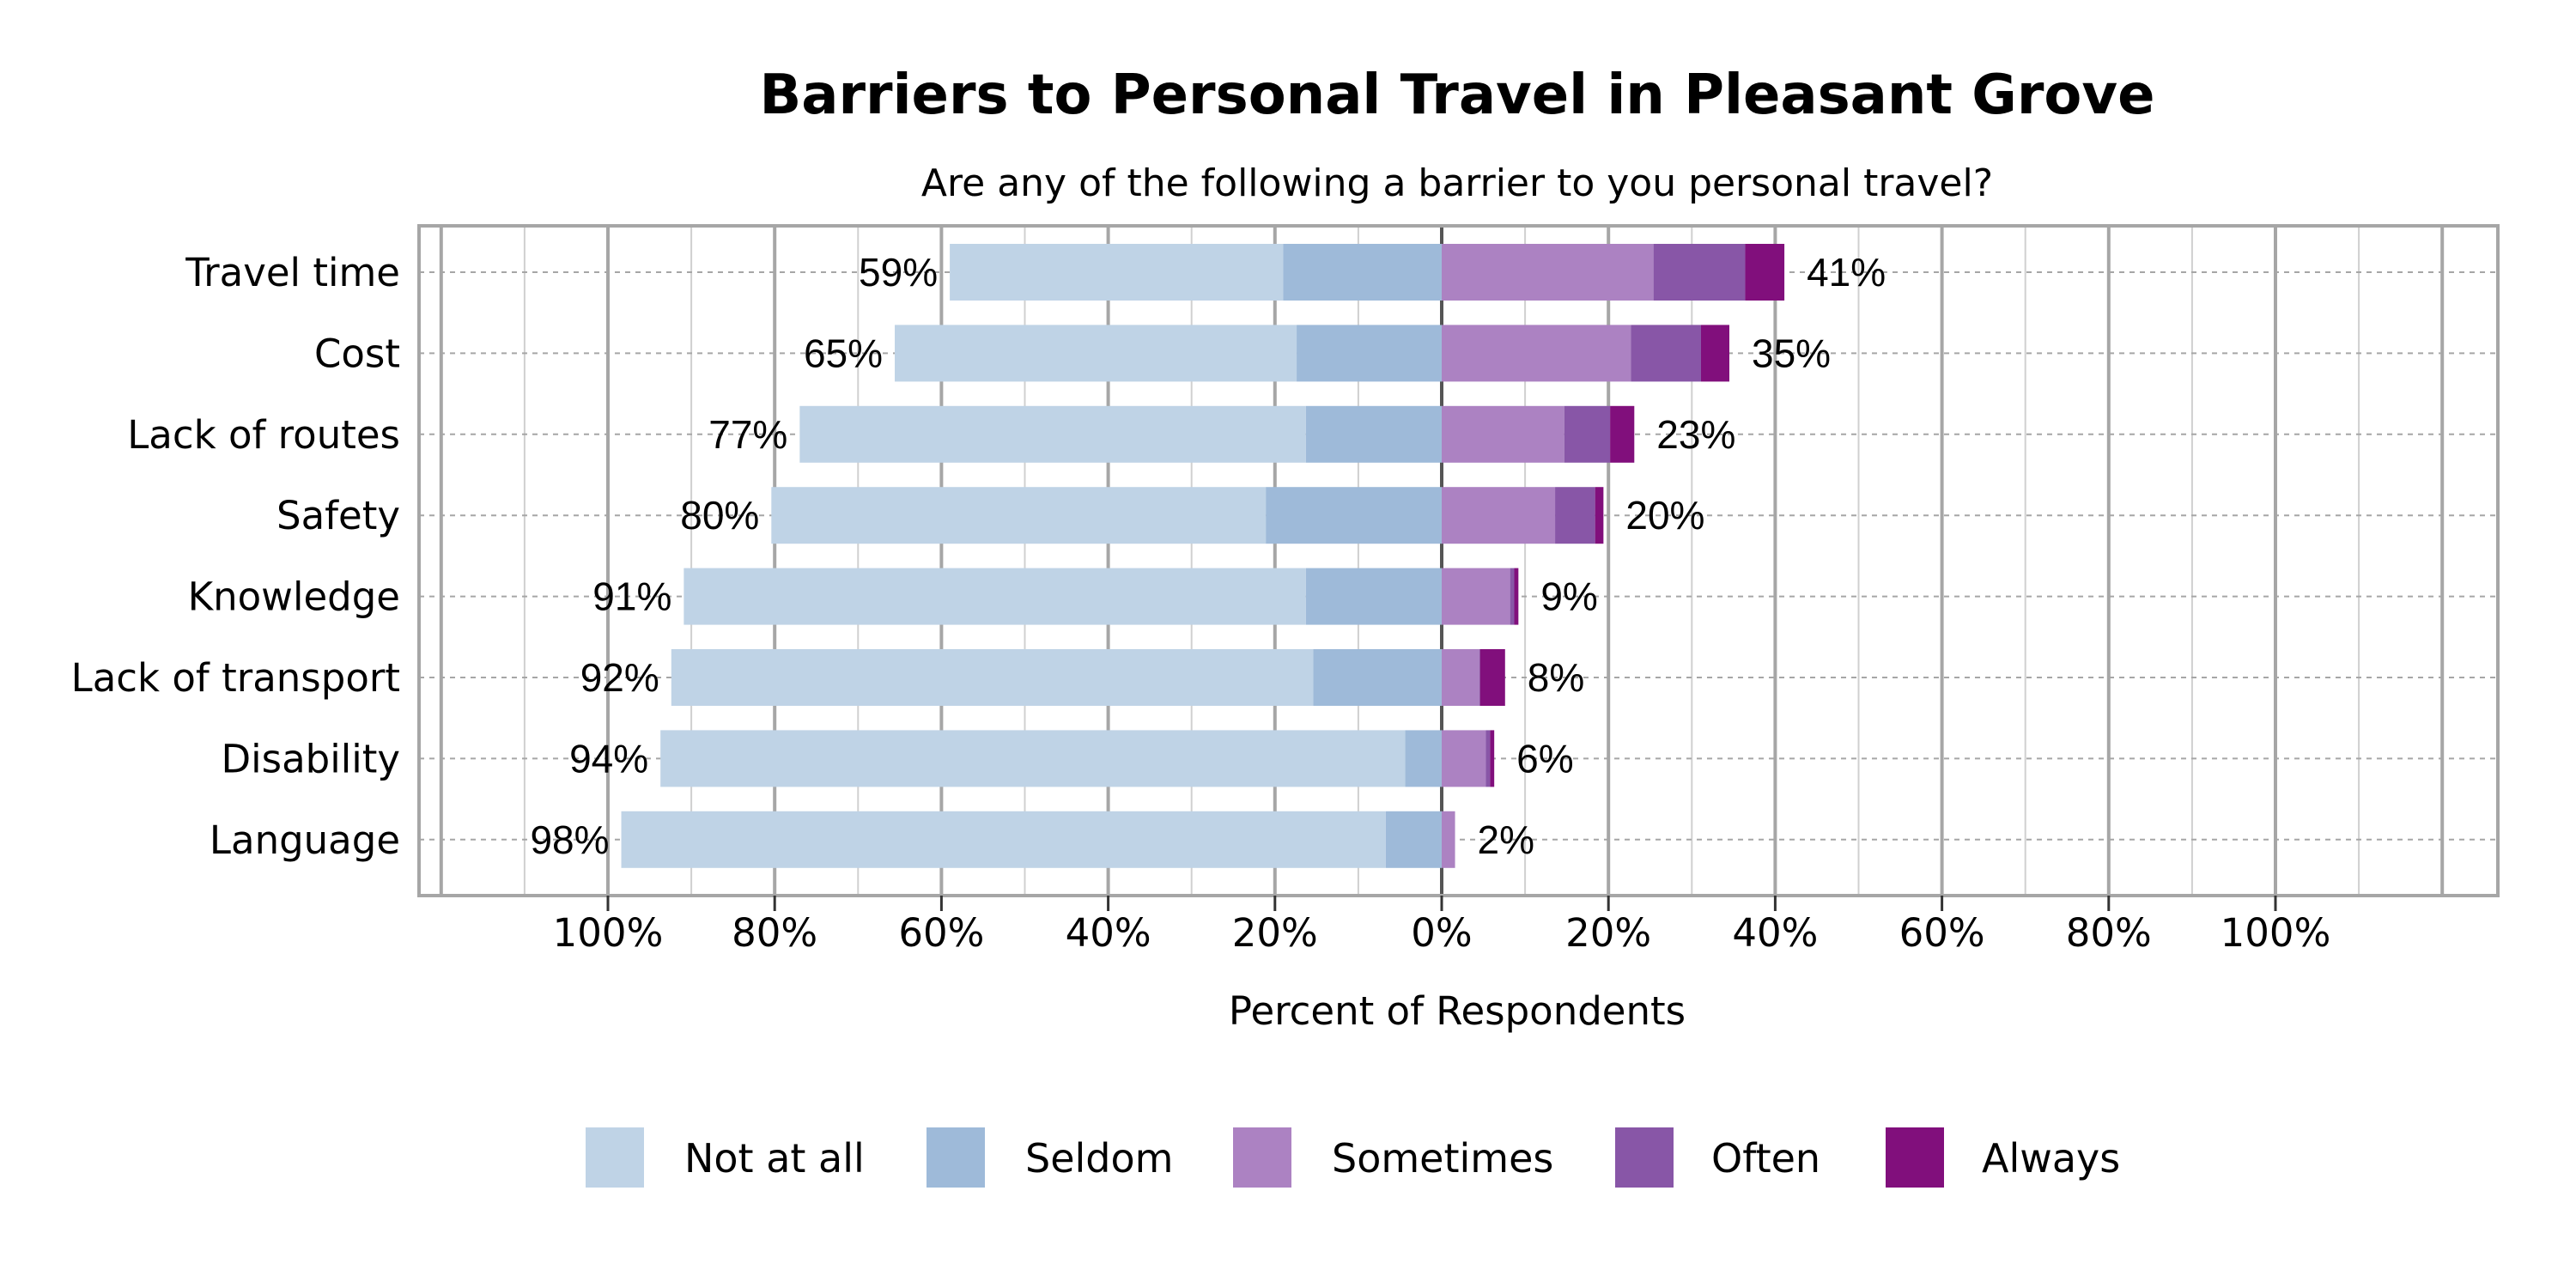  I want to click on x-axis-ticks: 100% 80% 60% 40% 20% 0% 20% 40% 60% 80% 100%, so click(1442, 926).